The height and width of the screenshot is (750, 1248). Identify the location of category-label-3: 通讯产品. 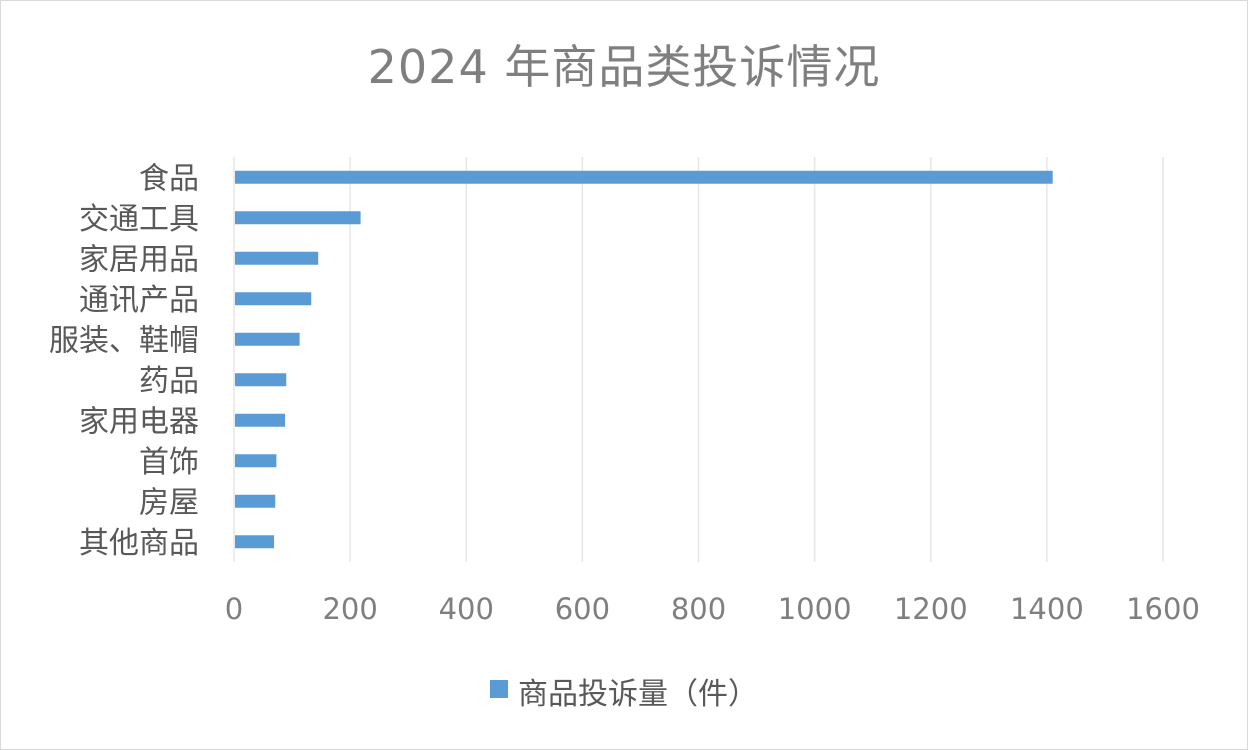
(139, 300).